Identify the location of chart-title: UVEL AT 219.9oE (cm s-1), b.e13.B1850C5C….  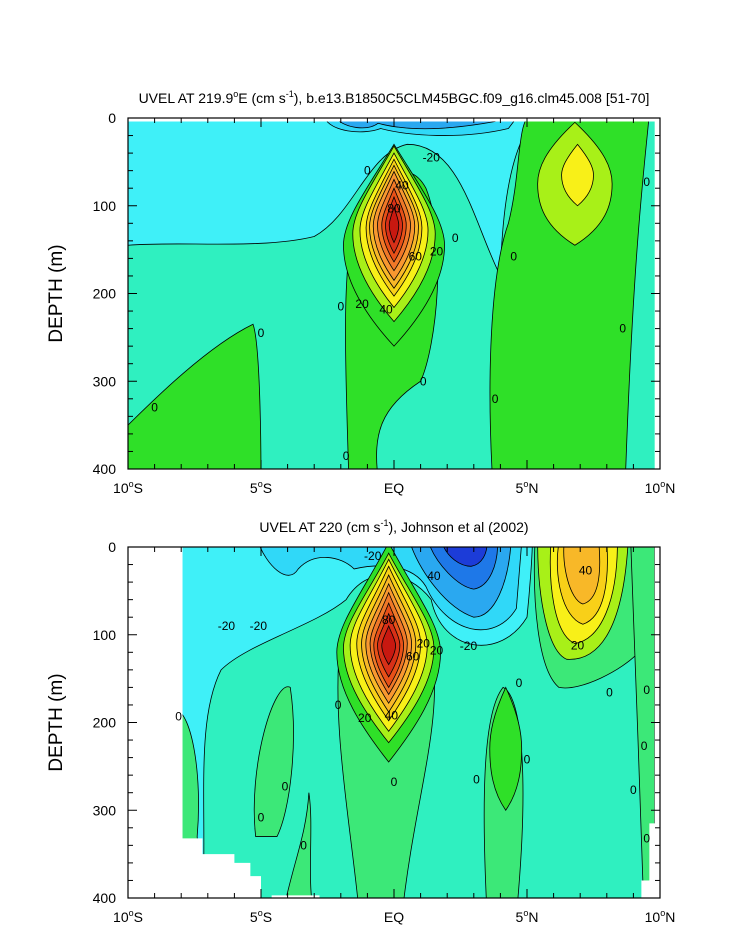
(394, 97).